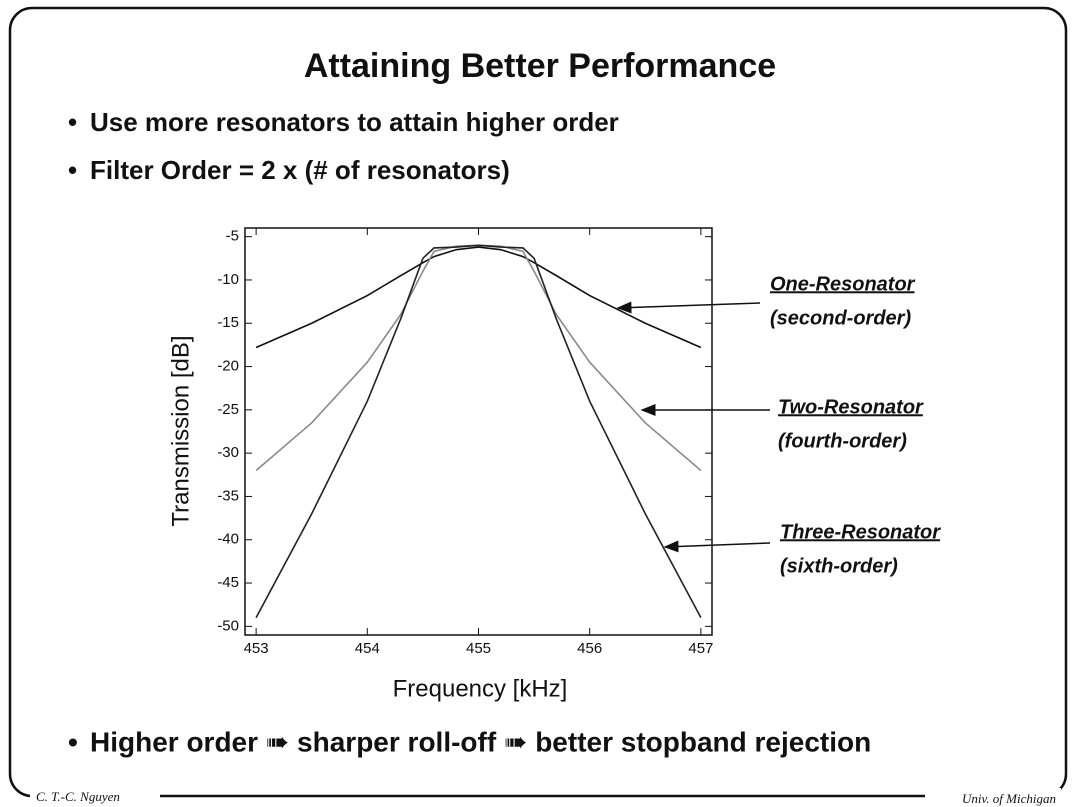 Image resolution: width=1076 pixels, height=807 pixels. Describe the element at coordinates (228, 409) in the screenshot. I see `y-tick-label: -25` at that location.